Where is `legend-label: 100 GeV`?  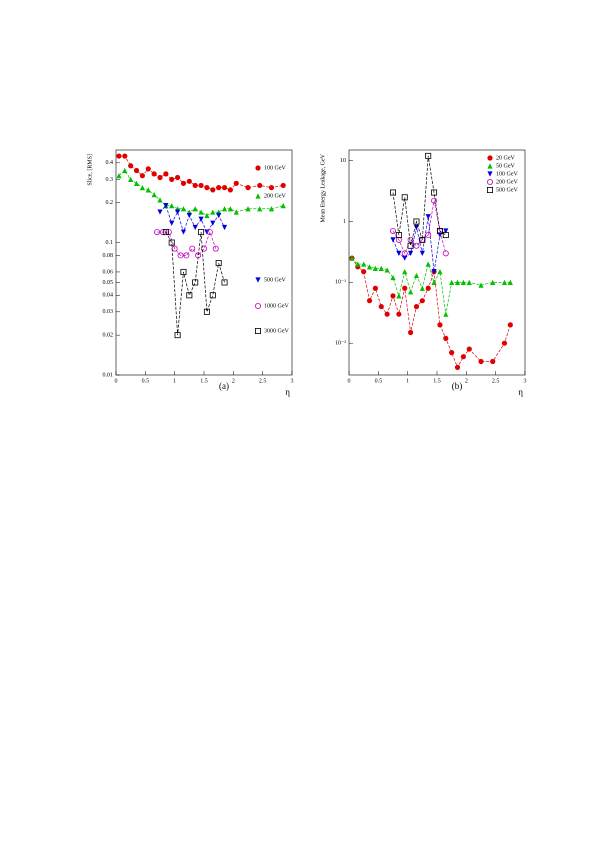
legend-label: 100 GeV is located at coordinates (275, 168).